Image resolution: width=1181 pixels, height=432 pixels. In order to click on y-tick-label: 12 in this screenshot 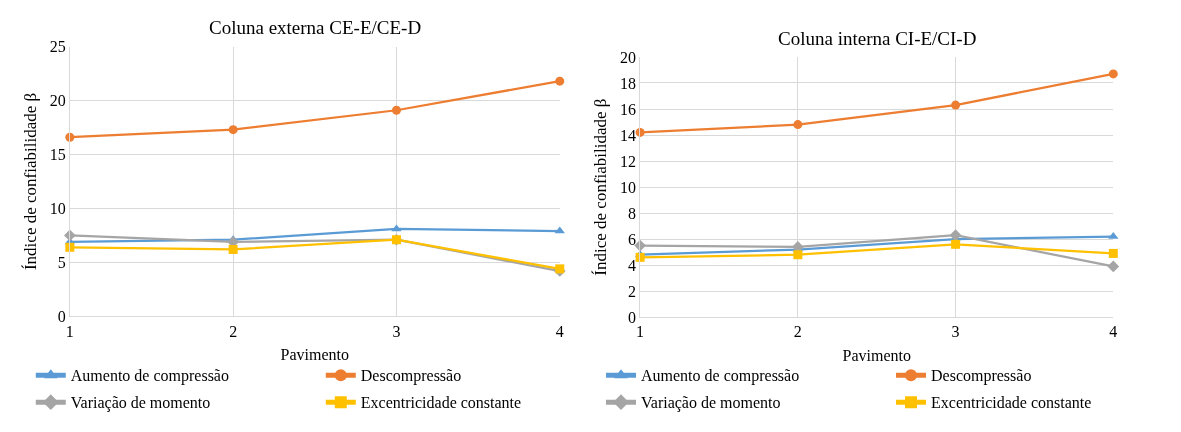, I will do `click(627, 161)`.